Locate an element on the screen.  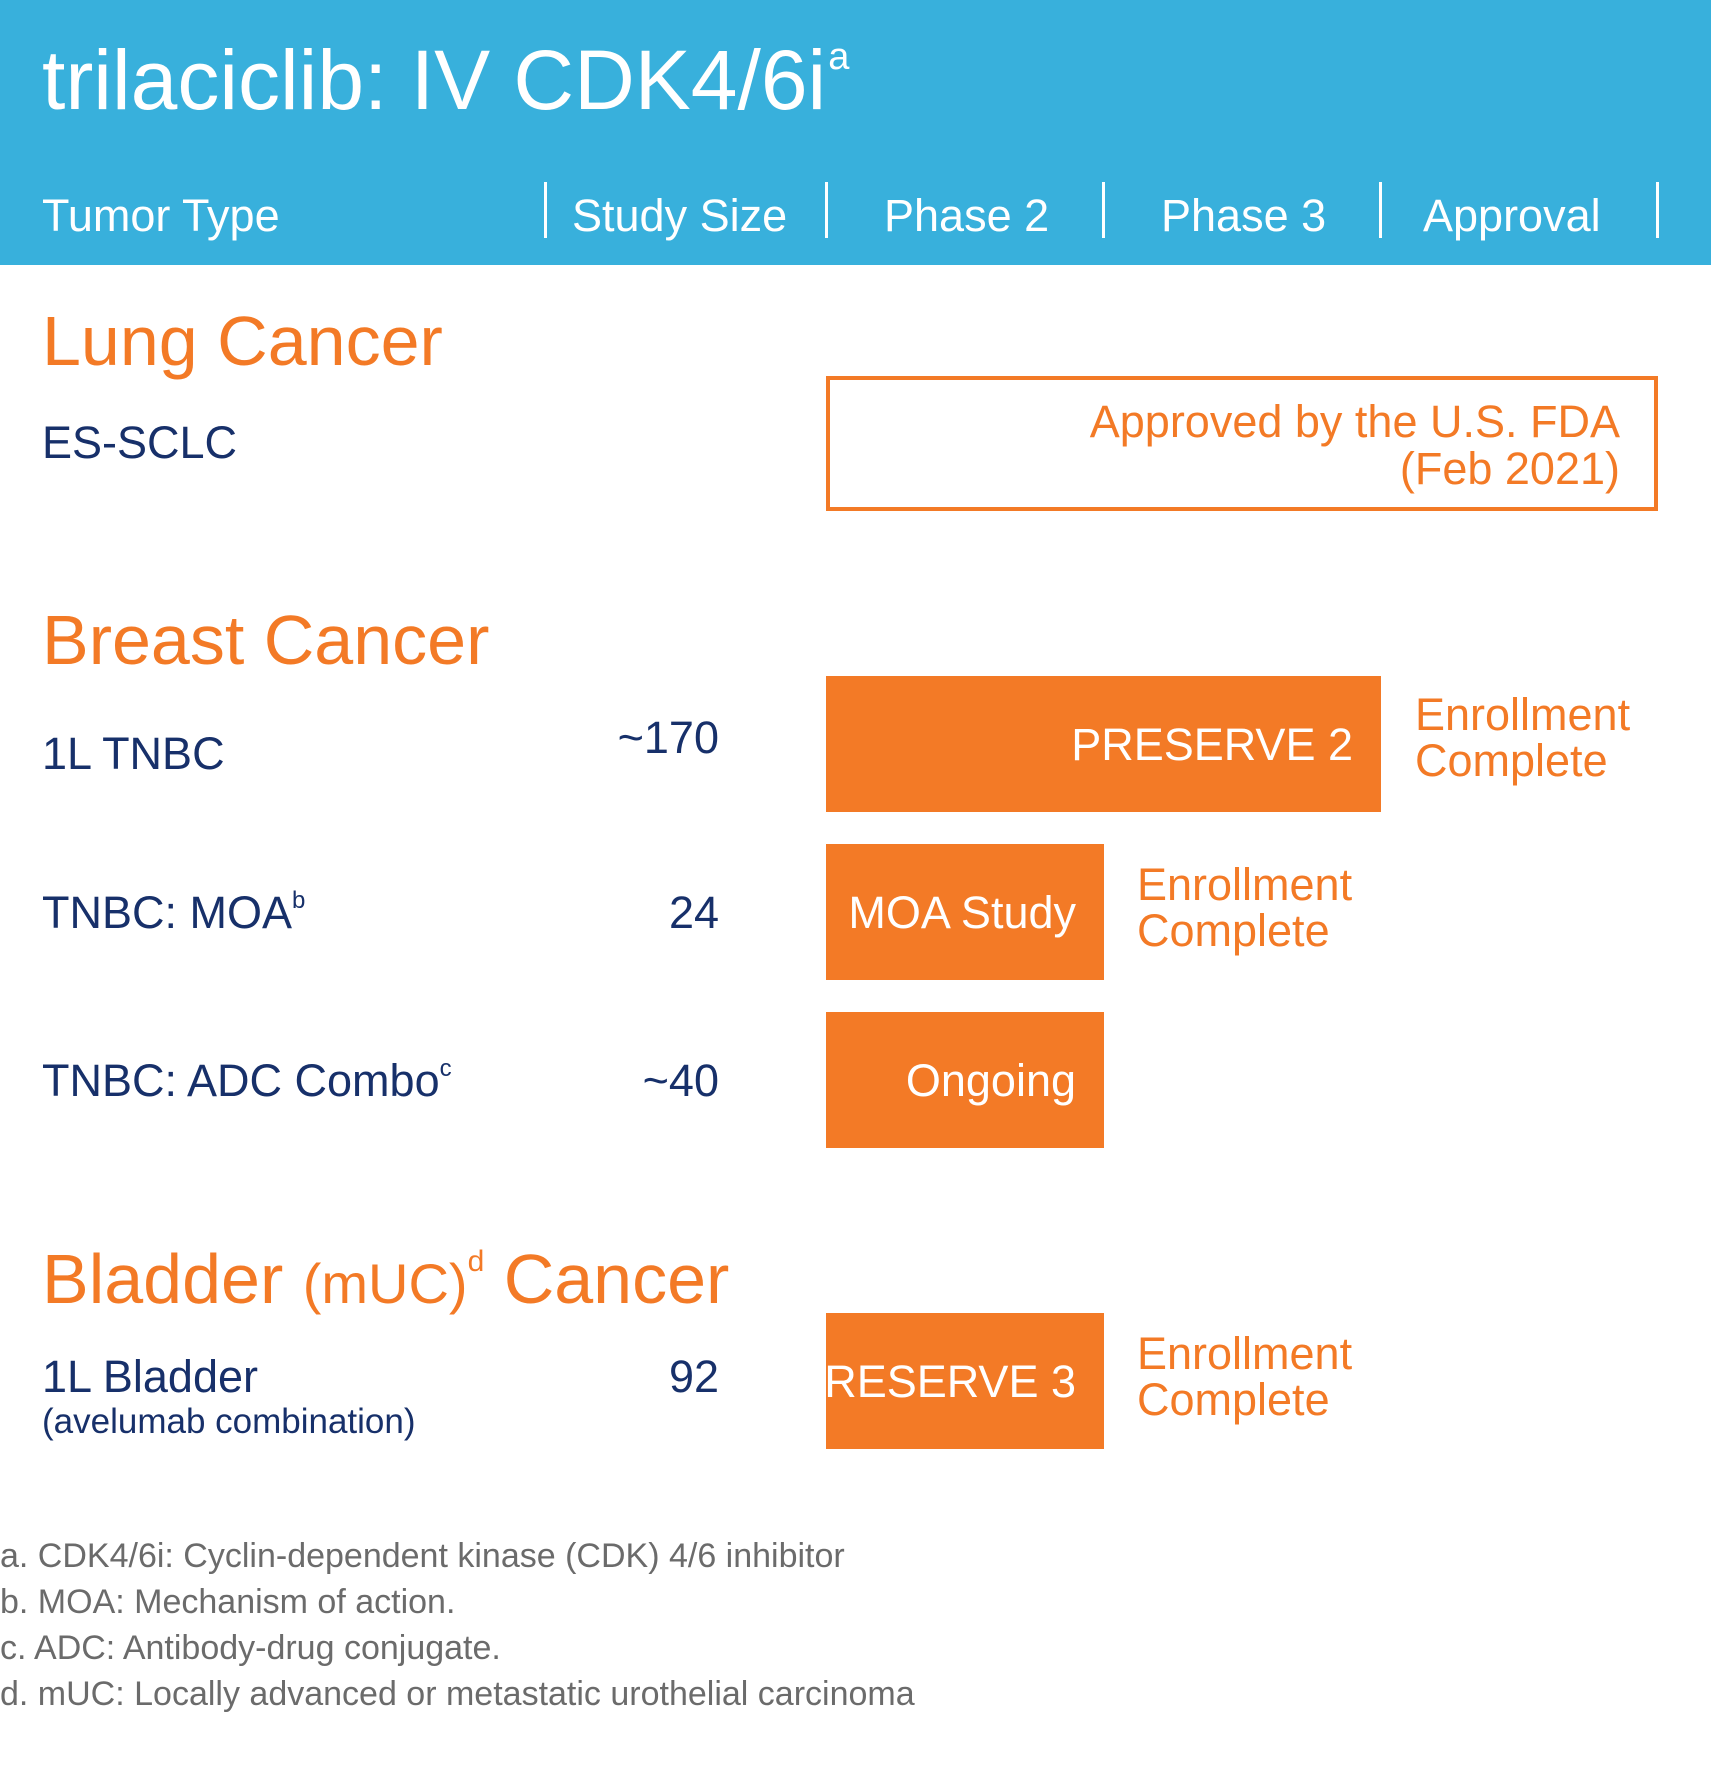
footnote-marker: c is located at coordinates (445, 1068).